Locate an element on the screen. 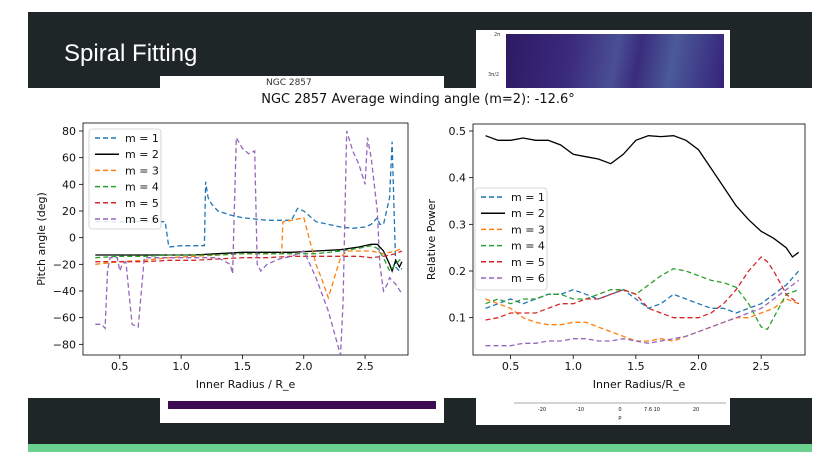 This screenshot has height=458, width=836. y-tick-label: 0.2 is located at coordinates (458, 271).